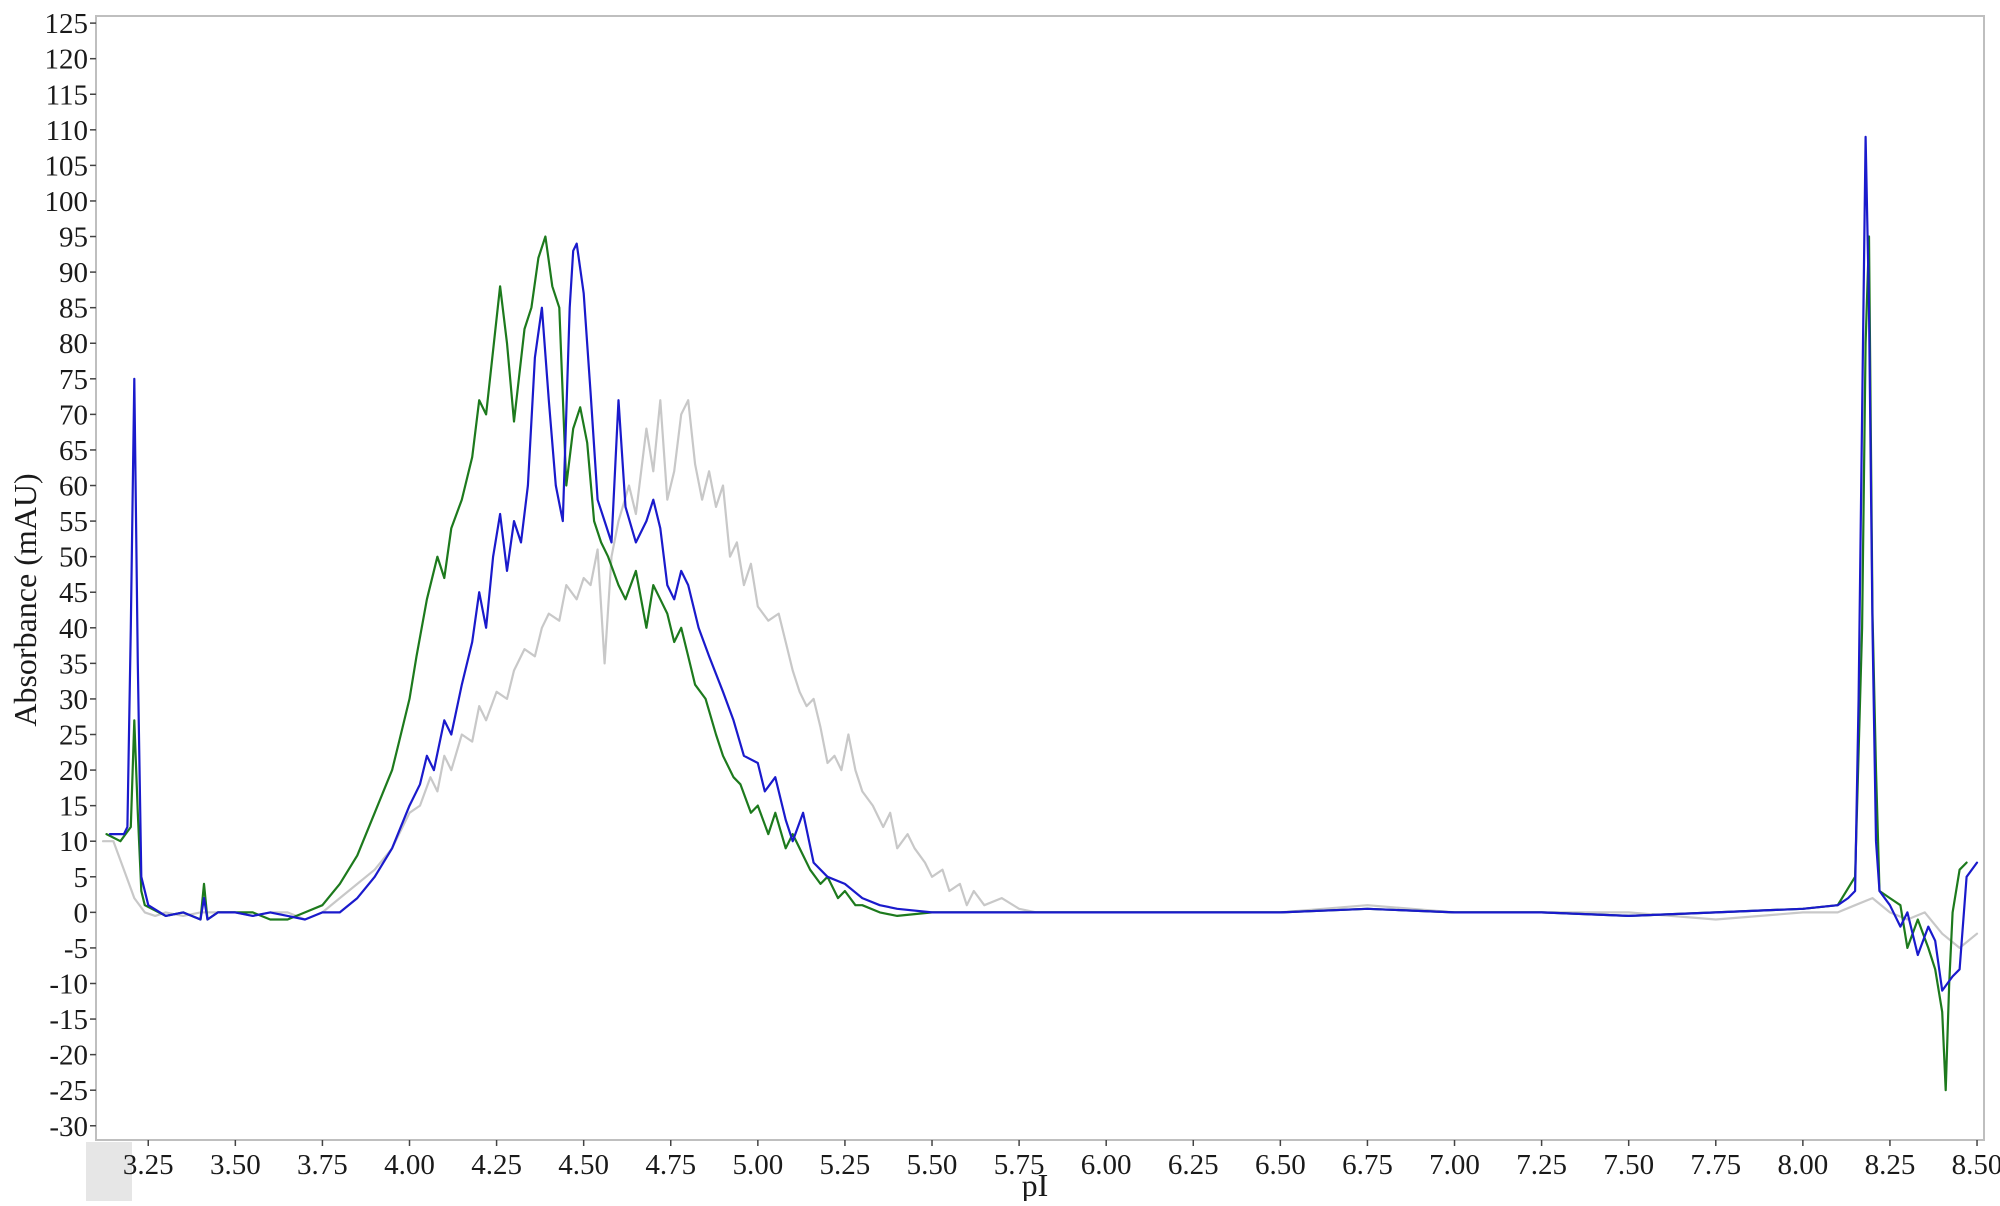 This screenshot has width=2000, height=1206. Describe the element at coordinates (322, 1165) in the screenshot. I see `x-tick-label: 3.75` at that location.